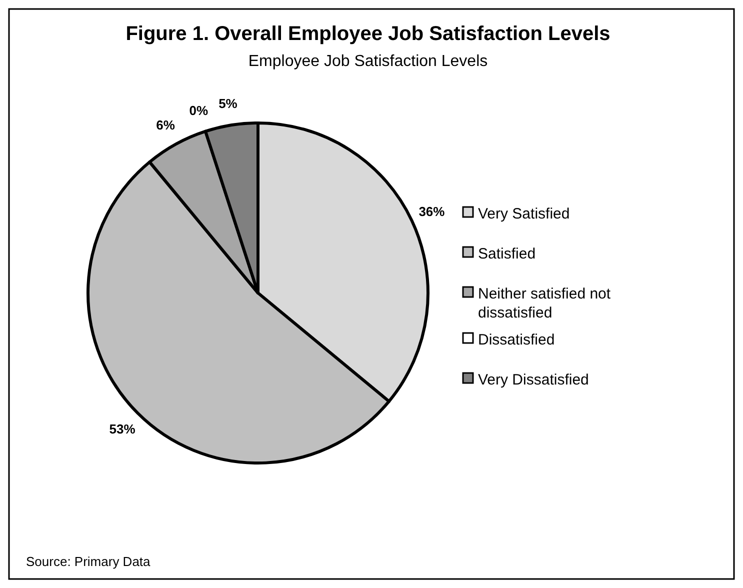 This screenshot has width=743, height=588. Describe the element at coordinates (89, 561) in the screenshot. I see `source-note: Source: Primary Data` at that location.